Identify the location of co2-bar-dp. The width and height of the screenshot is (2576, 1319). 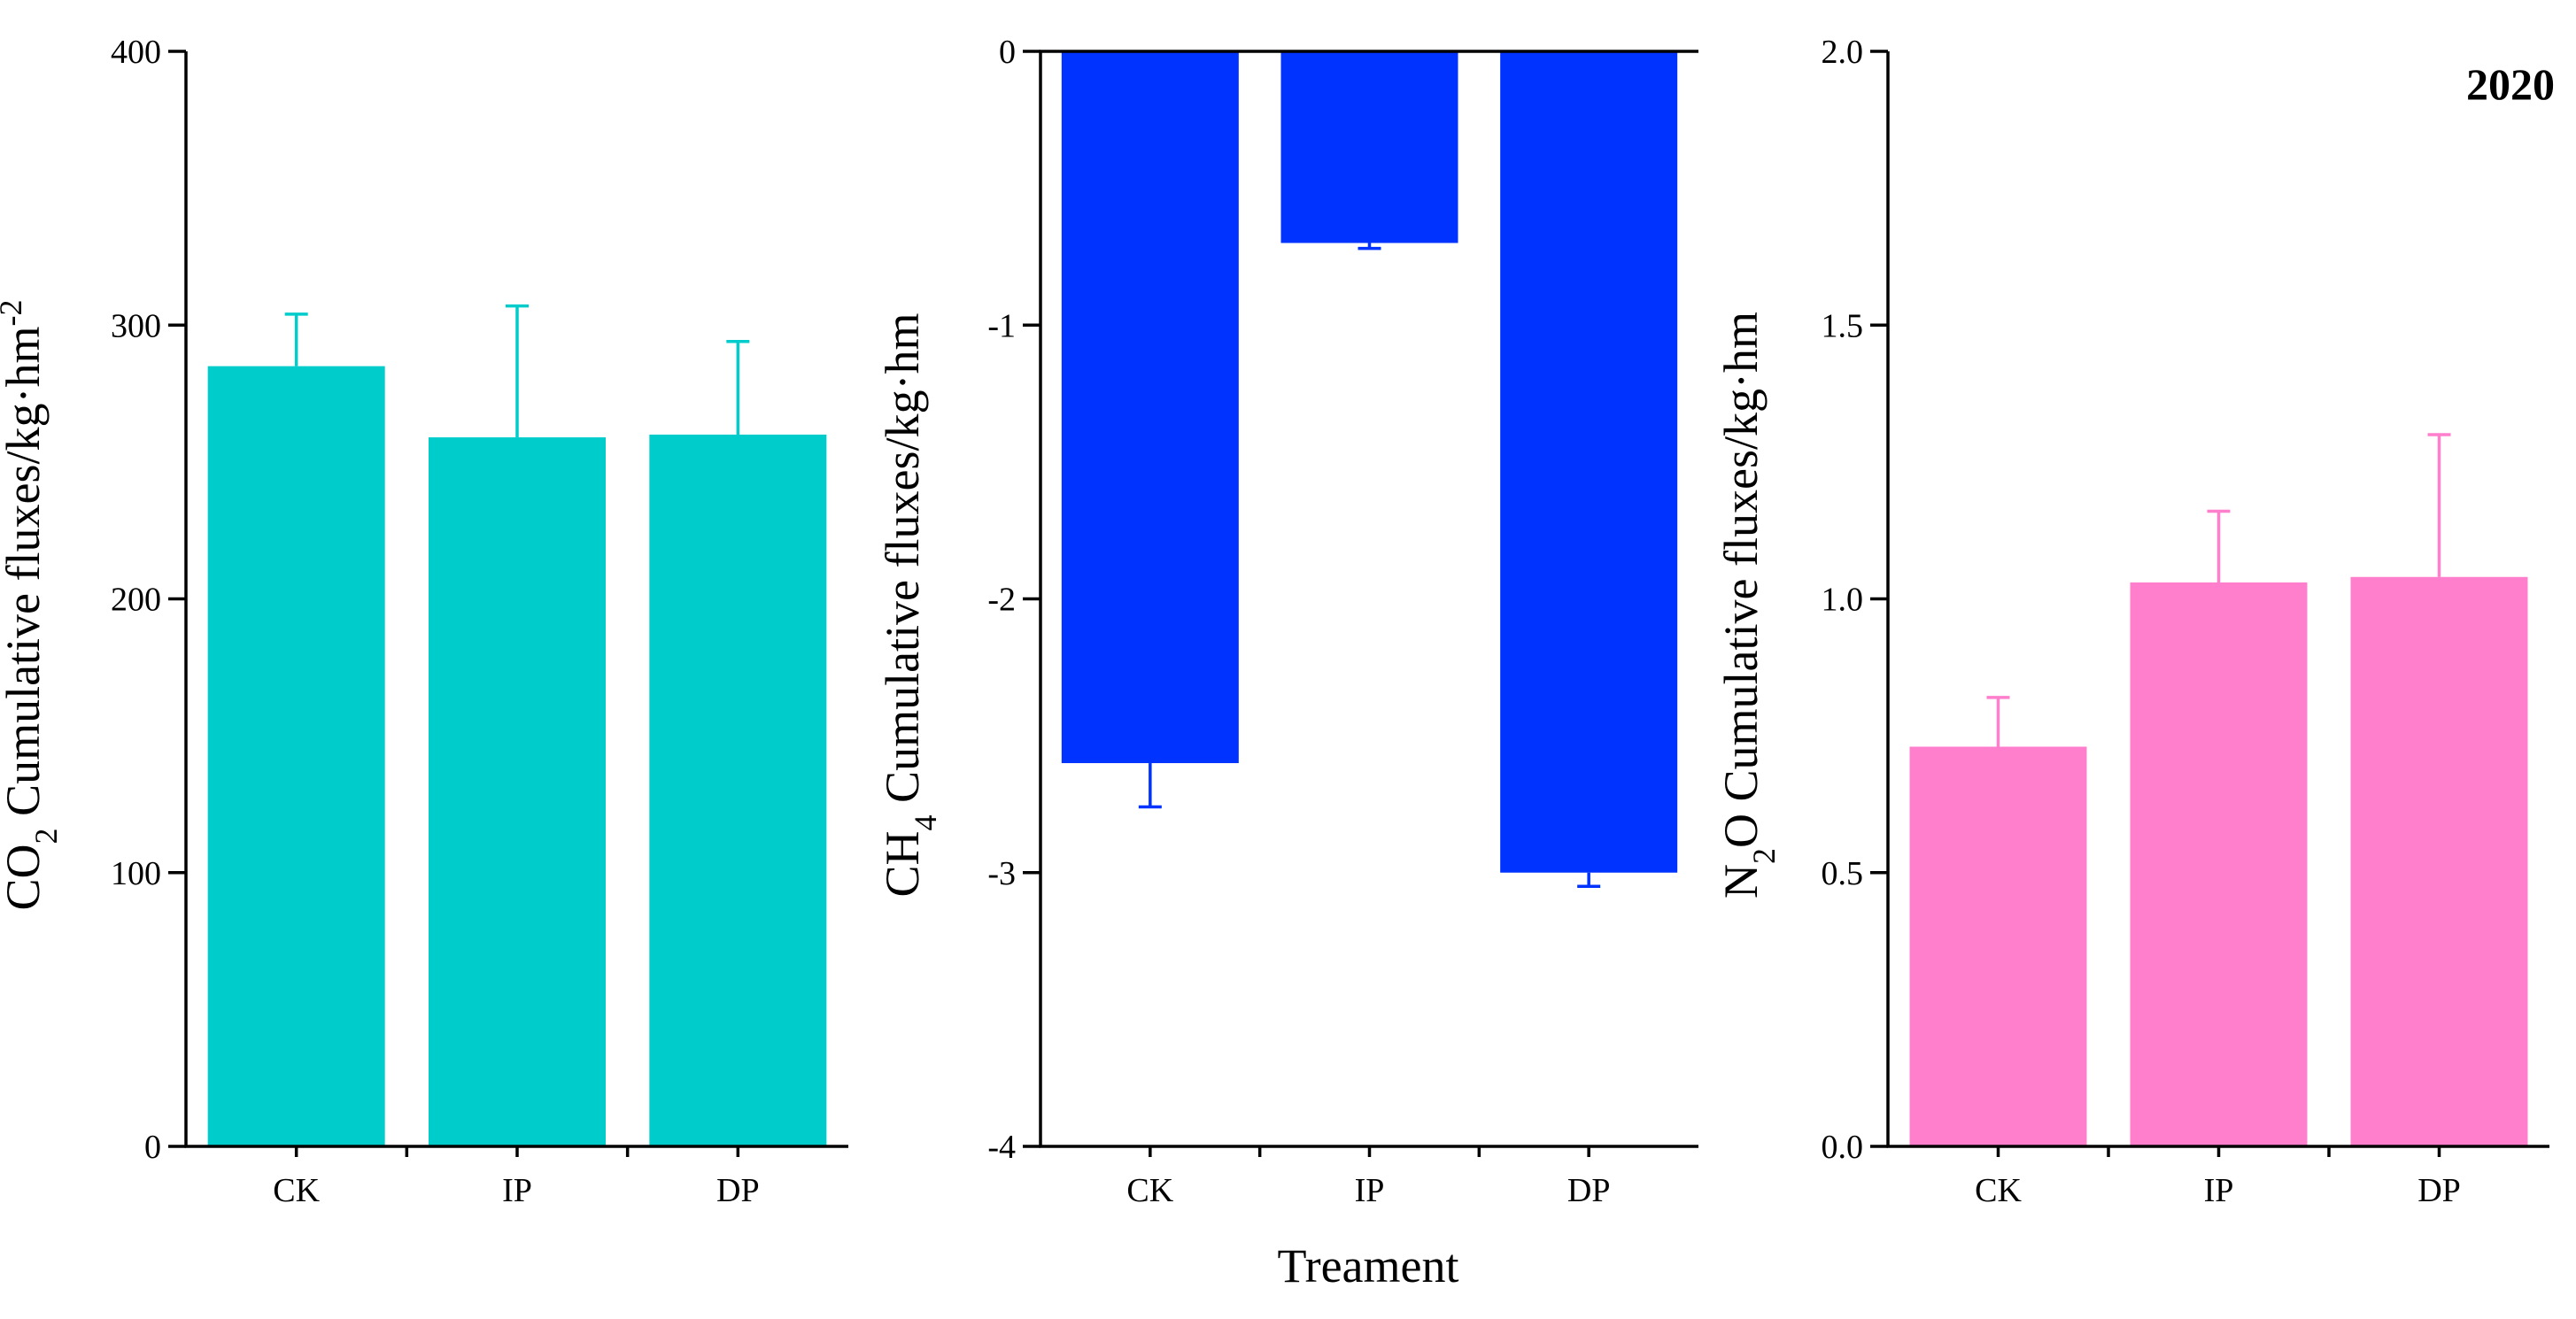
(738, 790).